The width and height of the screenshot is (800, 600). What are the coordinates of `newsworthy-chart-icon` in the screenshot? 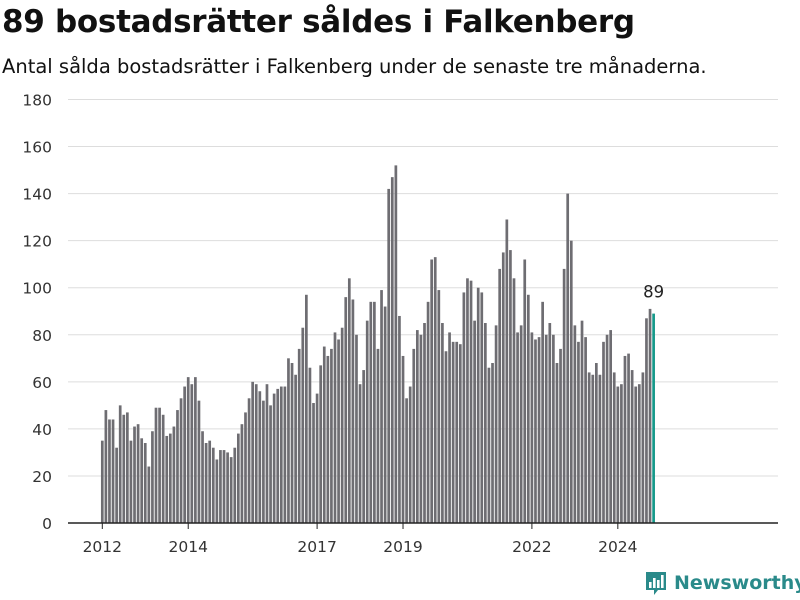 It's located at (656, 583).